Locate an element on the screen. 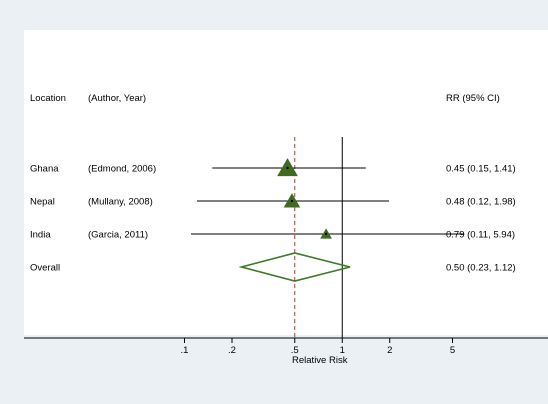 Image resolution: width=548 pixels, height=404 pixels. x-tick-label: 5 is located at coordinates (452, 350).